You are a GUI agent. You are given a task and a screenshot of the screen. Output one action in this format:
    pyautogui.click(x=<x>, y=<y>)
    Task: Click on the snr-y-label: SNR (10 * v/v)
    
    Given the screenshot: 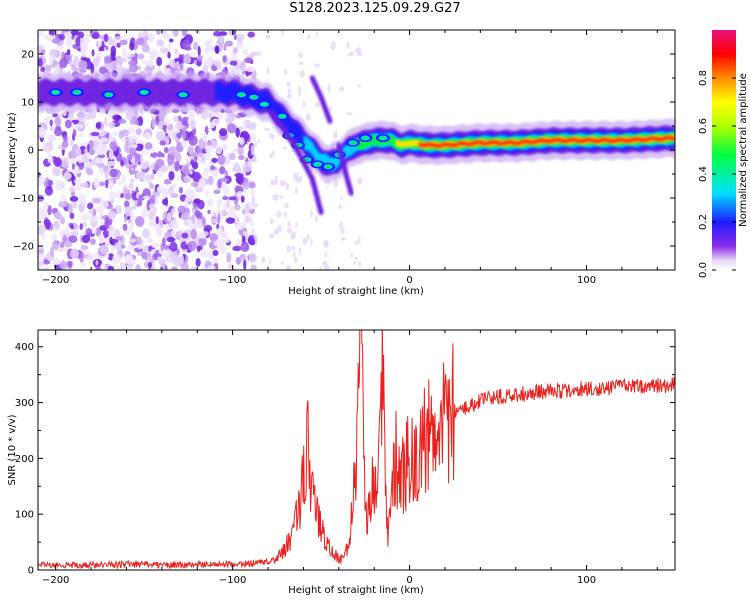 What is the action you would take?
    pyautogui.click(x=12, y=449)
    